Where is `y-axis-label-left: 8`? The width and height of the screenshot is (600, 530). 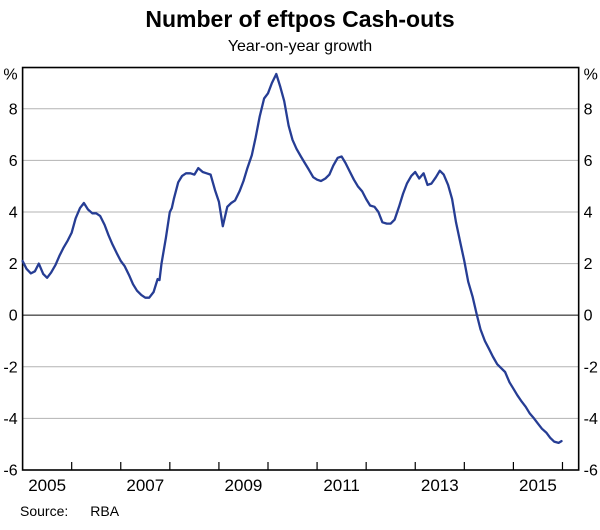 y-axis-label-left: 8 is located at coordinates (13, 109).